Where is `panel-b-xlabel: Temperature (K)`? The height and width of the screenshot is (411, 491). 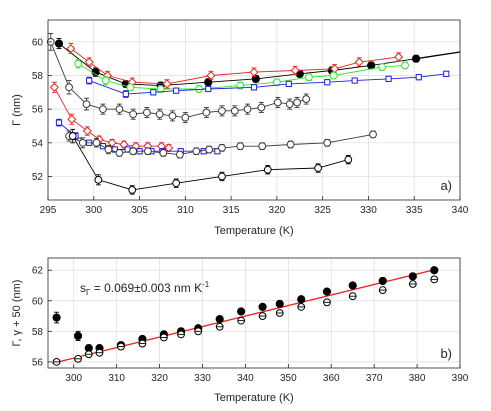
panel-b-xlabel: Temperature (K) is located at coordinates (253, 398).